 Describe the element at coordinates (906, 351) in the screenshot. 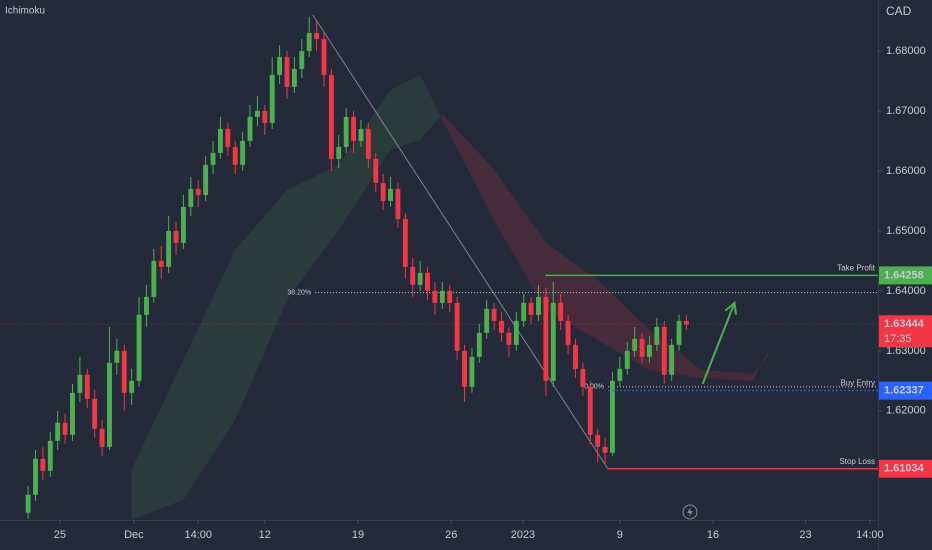

I see `y-tick-label: 1.63000` at that location.